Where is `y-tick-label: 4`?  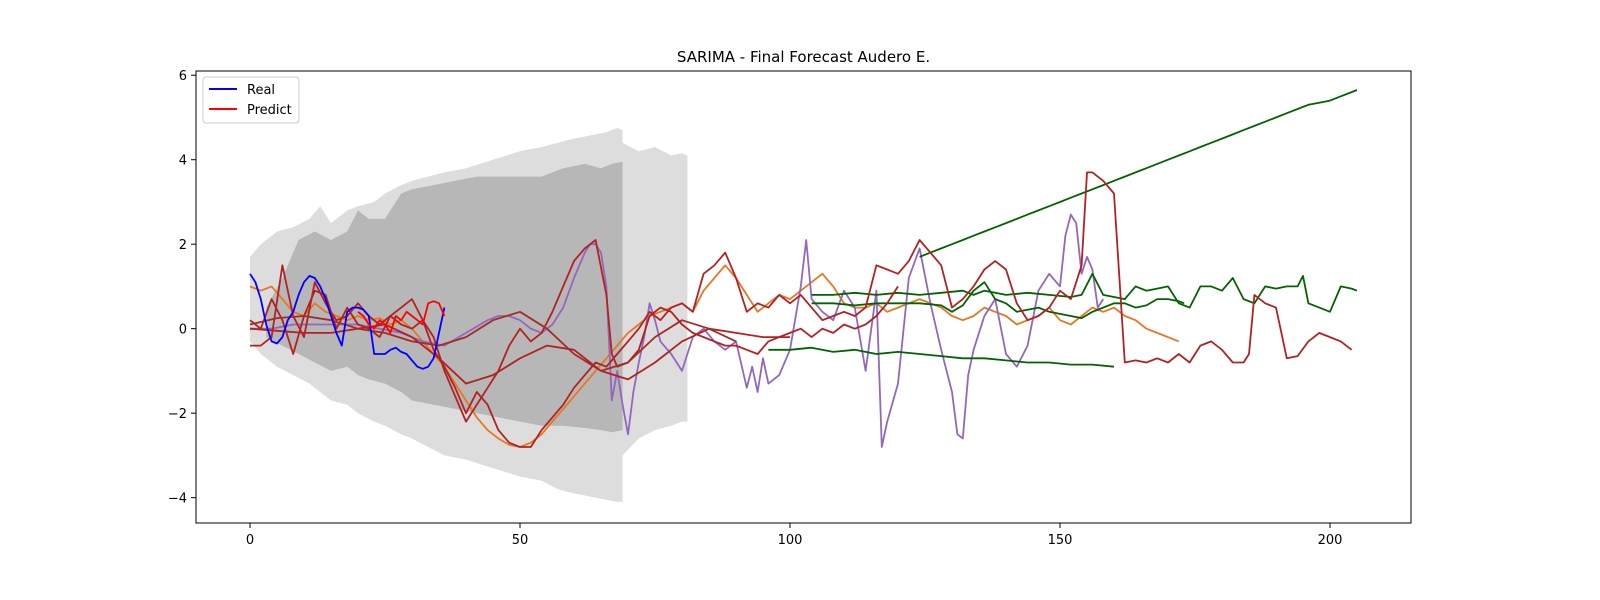
y-tick-label: 4 is located at coordinates (183, 161).